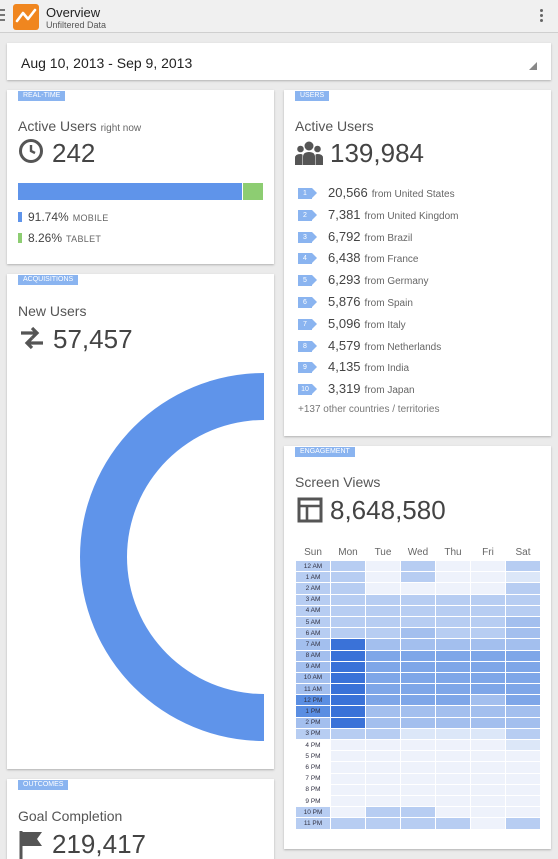  Describe the element at coordinates (369, 409) in the screenshot. I see `more-countries-link: +137 other countries / territories` at that location.